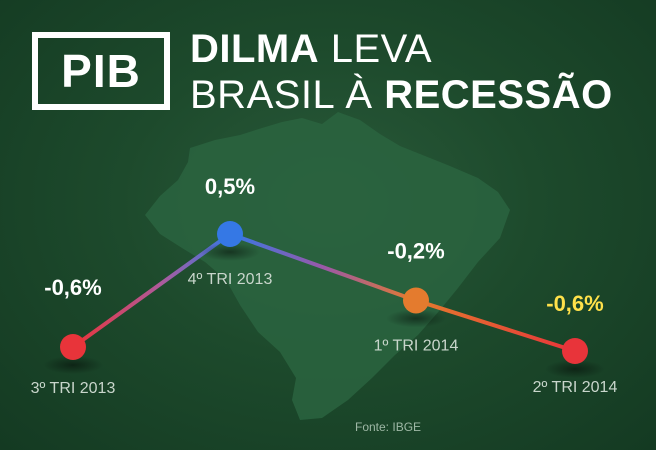  Describe the element at coordinates (415, 250) in the screenshot. I see `value-label: -0,2%` at that location.